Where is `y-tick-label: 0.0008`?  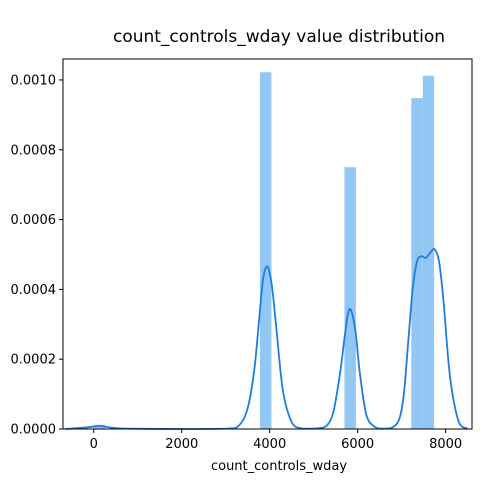
y-tick-label: 0.0008 is located at coordinates (34, 150).